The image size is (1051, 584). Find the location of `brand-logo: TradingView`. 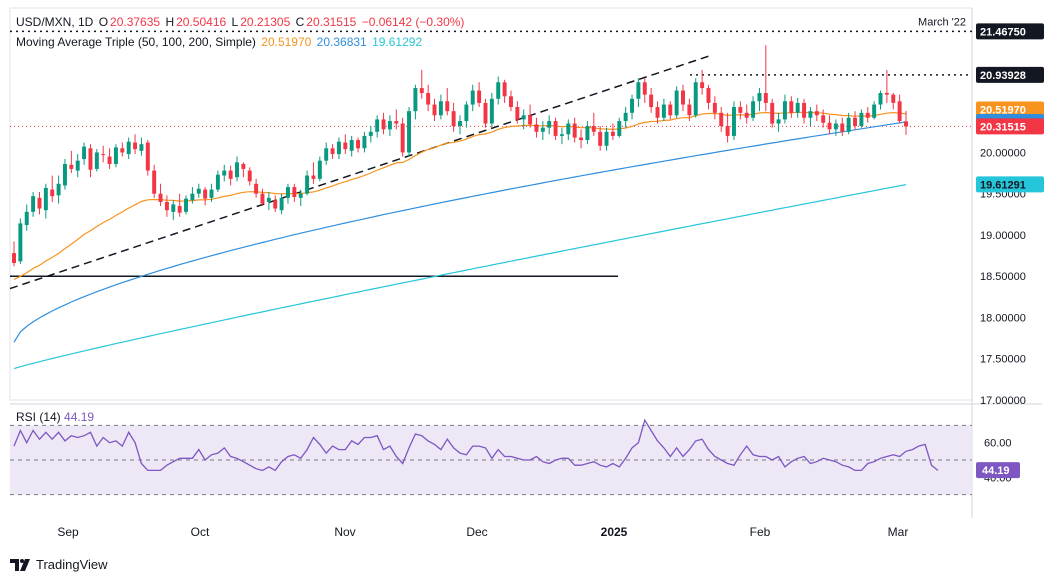

brand-logo: TradingView is located at coordinates (59, 564).